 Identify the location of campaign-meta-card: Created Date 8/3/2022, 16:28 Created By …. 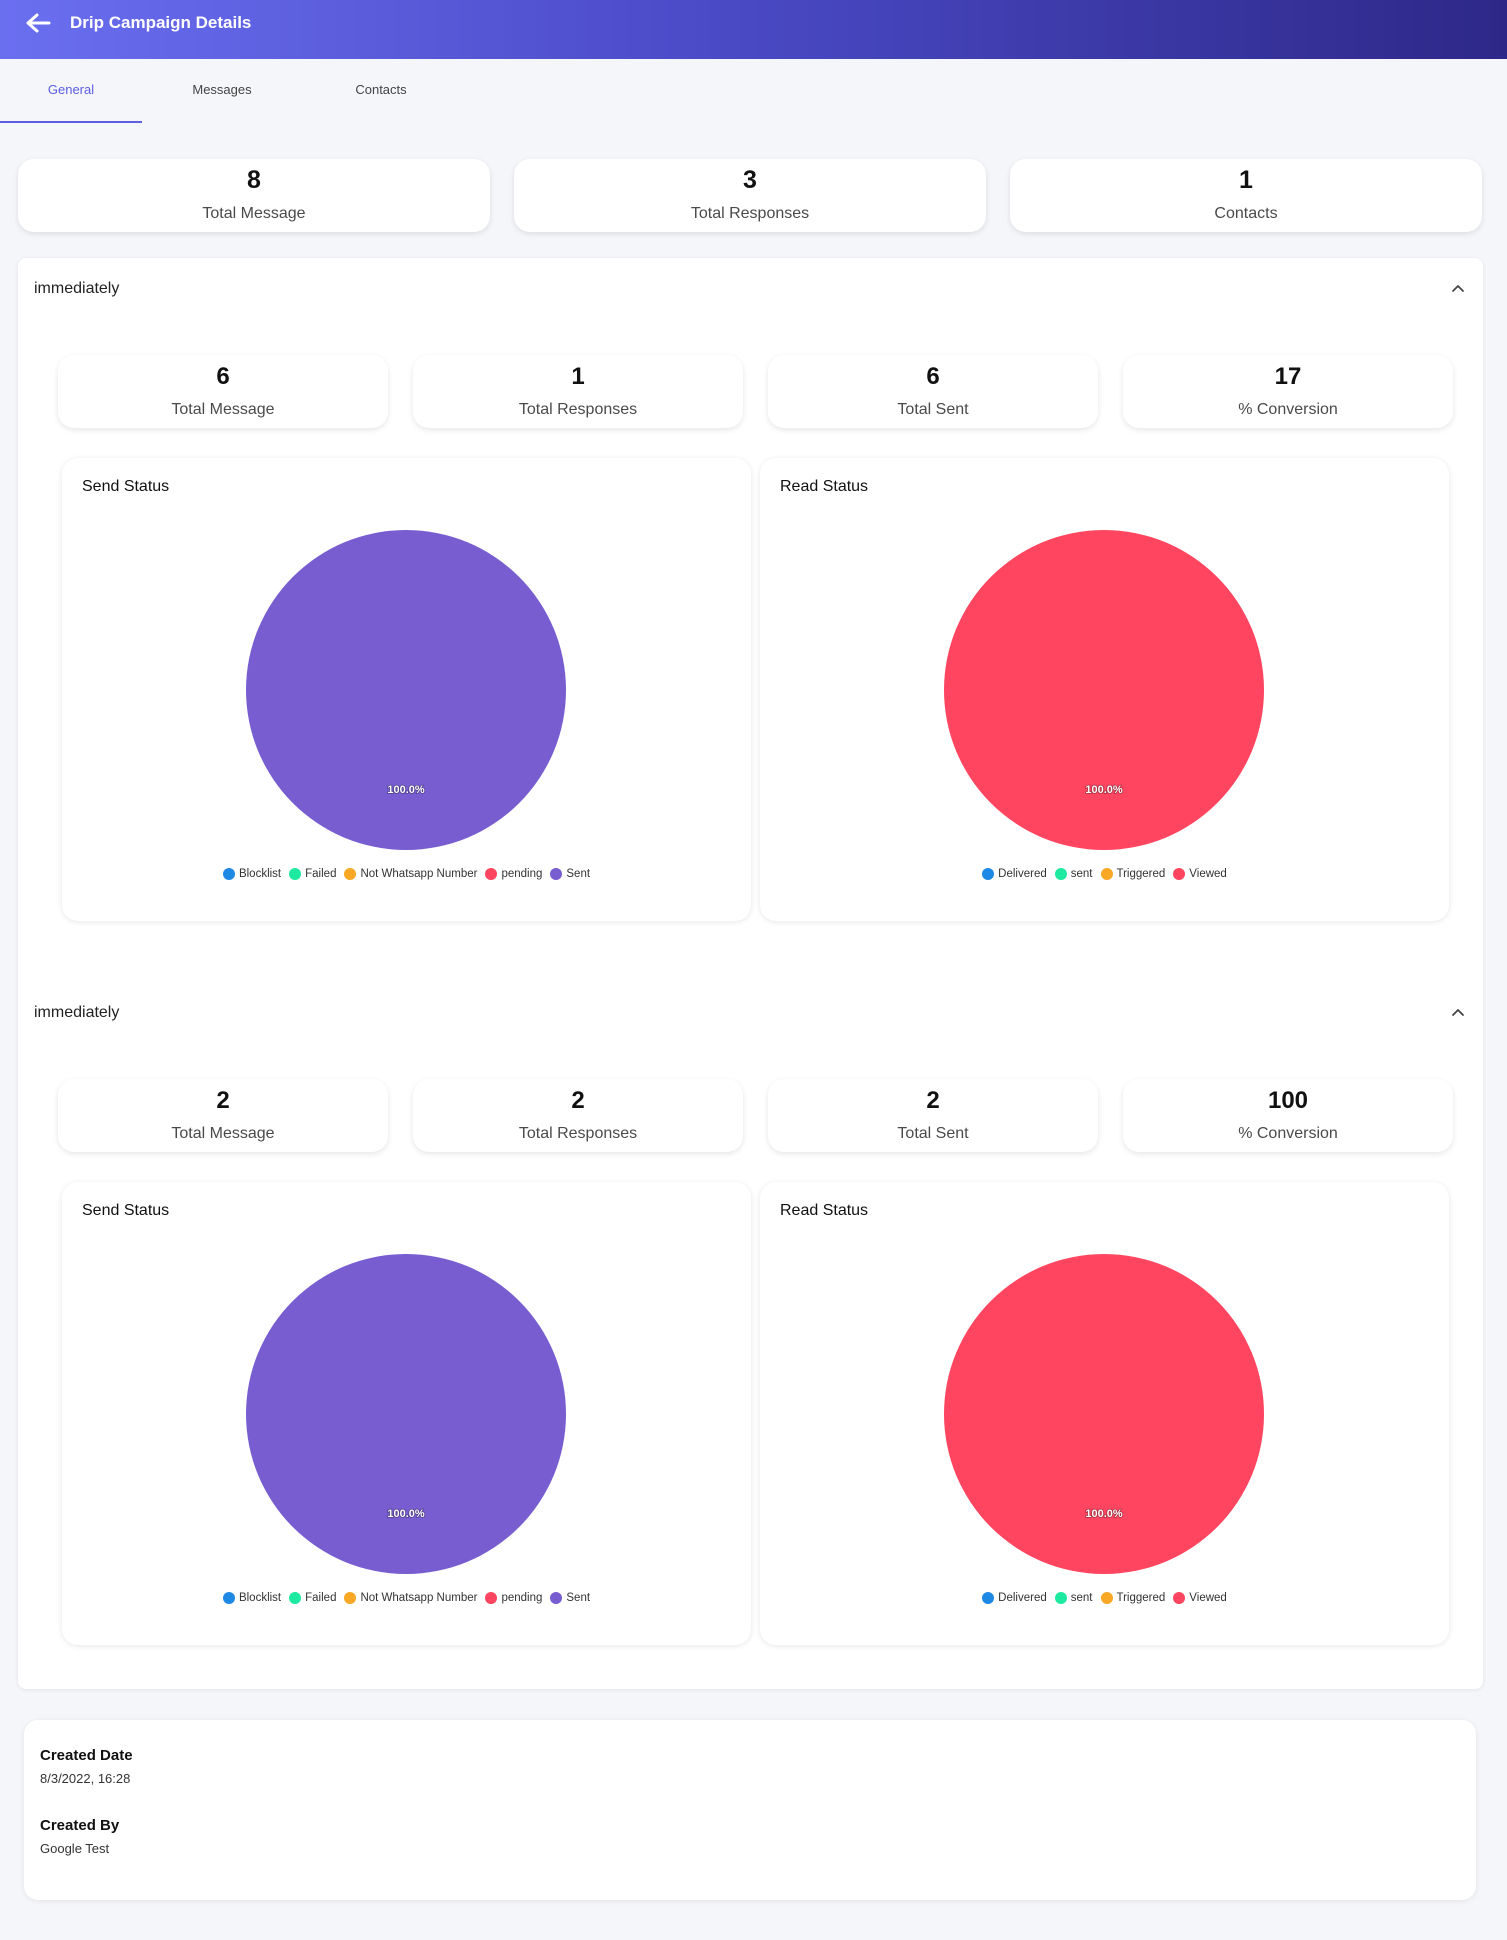
(750, 1810).